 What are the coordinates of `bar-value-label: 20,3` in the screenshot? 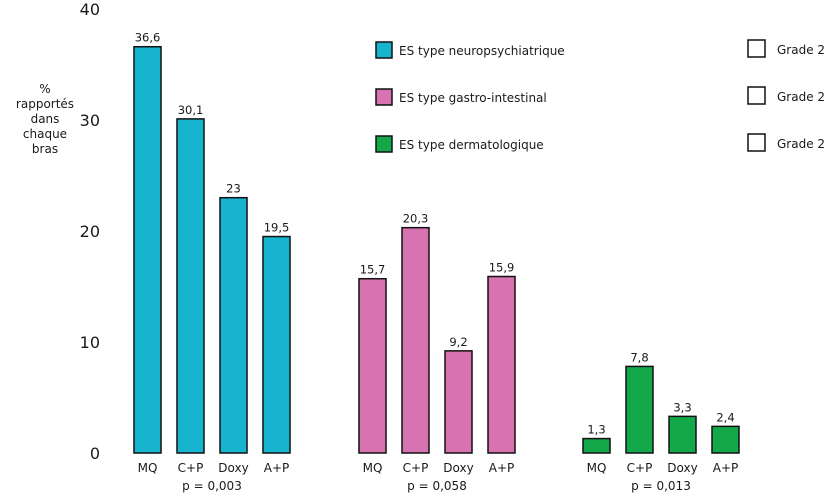 It's located at (416, 219).